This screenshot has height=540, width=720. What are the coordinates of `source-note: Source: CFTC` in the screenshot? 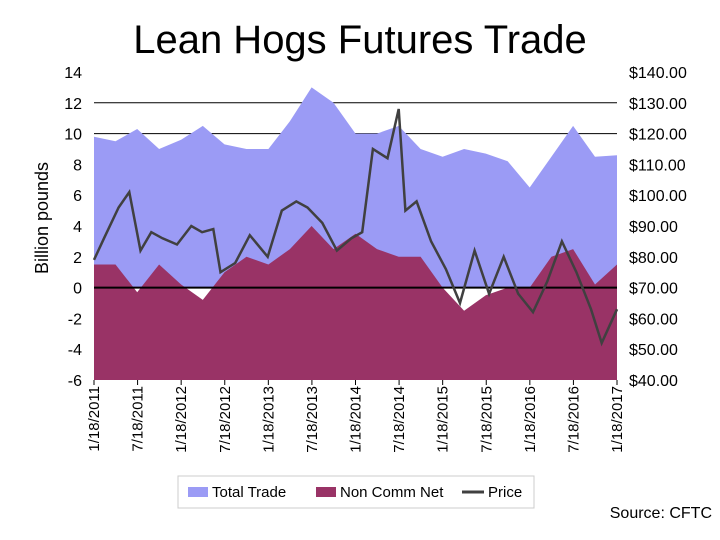 It's located at (660, 513).